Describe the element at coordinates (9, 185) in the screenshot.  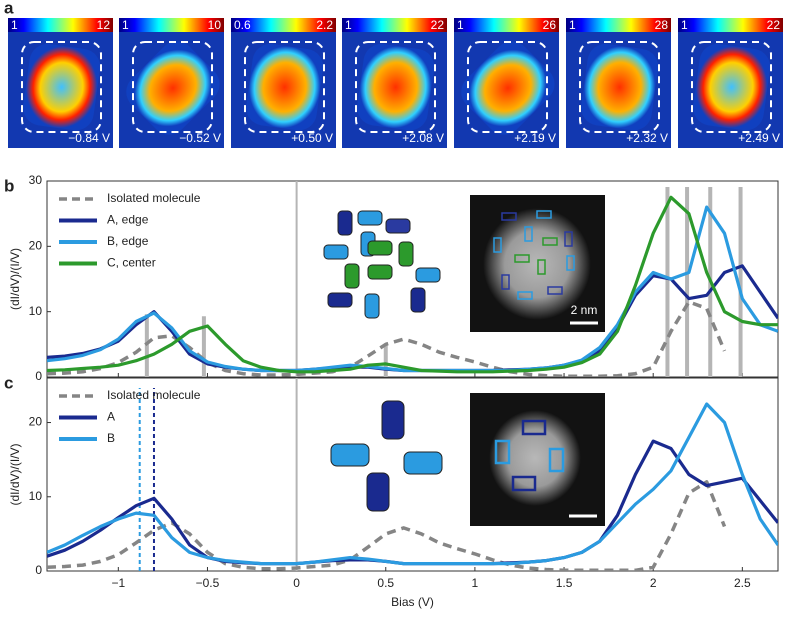
I see `panel-letter: b` at that location.